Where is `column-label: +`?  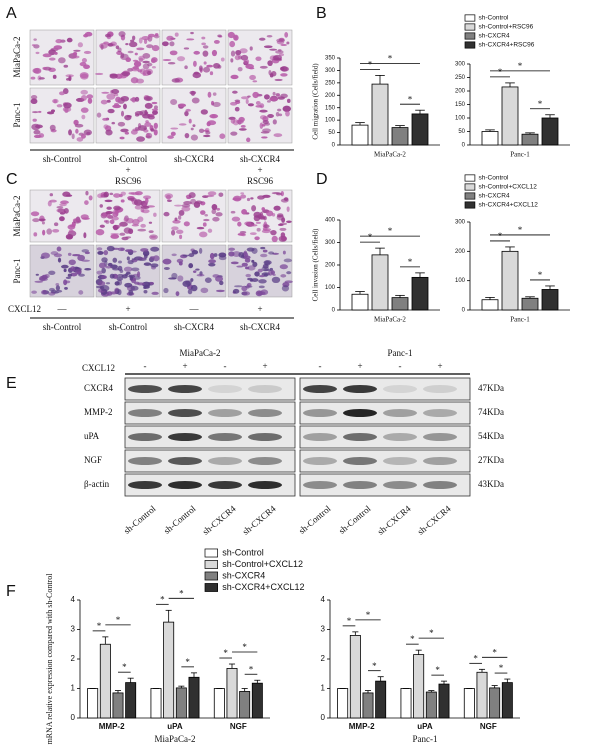
column-label: + is located at coordinates (127, 170).